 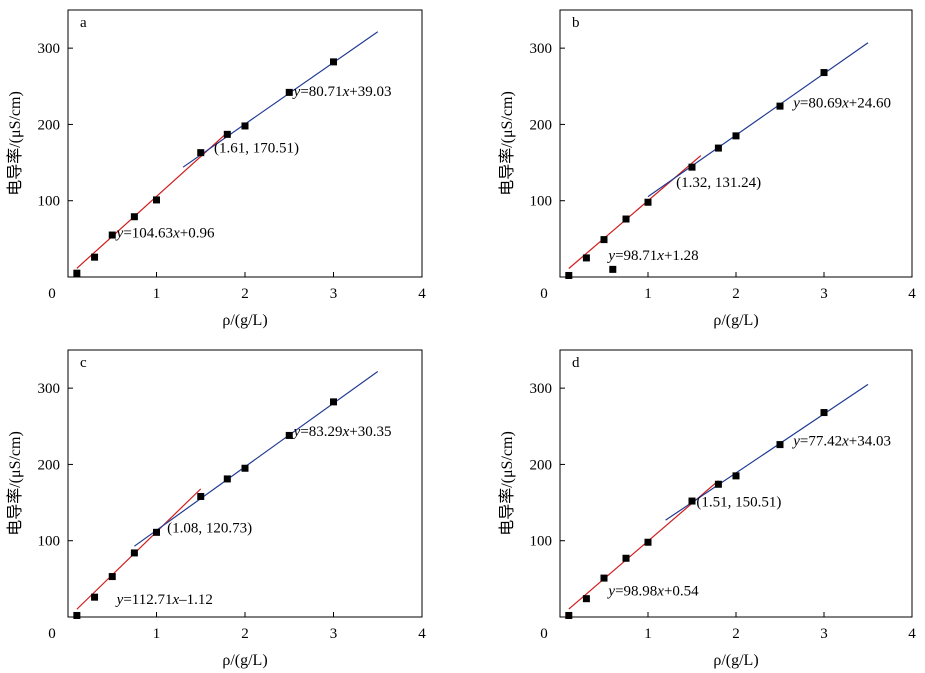 What do you see at coordinates (83, 363) in the screenshot?
I see `panel-label: c` at bounding box center [83, 363].